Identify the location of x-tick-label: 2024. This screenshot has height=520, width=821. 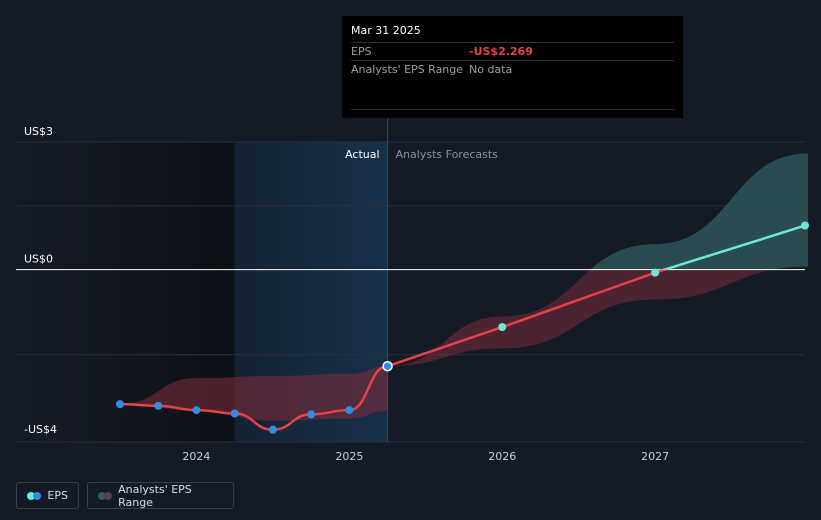
(196, 456).